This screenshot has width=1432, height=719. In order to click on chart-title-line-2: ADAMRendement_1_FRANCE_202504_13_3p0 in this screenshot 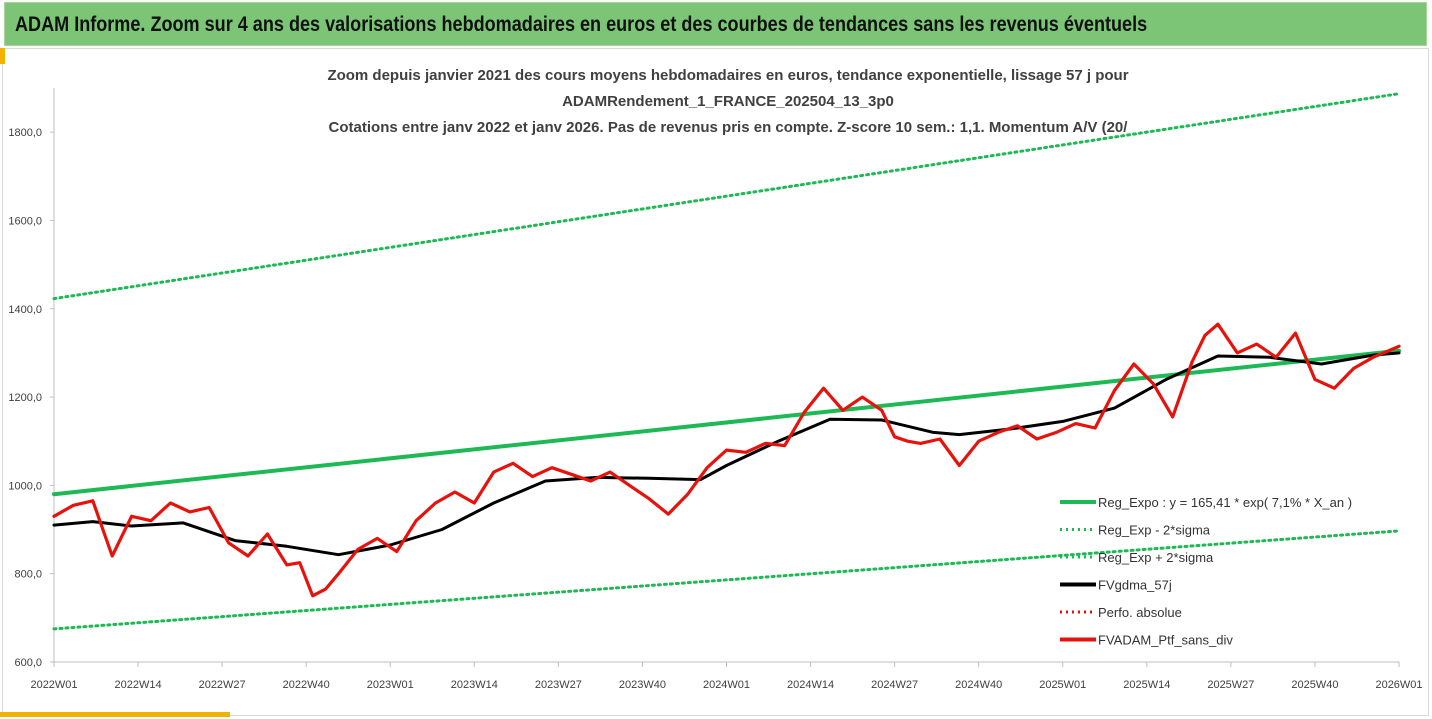, I will do `click(728, 101)`.